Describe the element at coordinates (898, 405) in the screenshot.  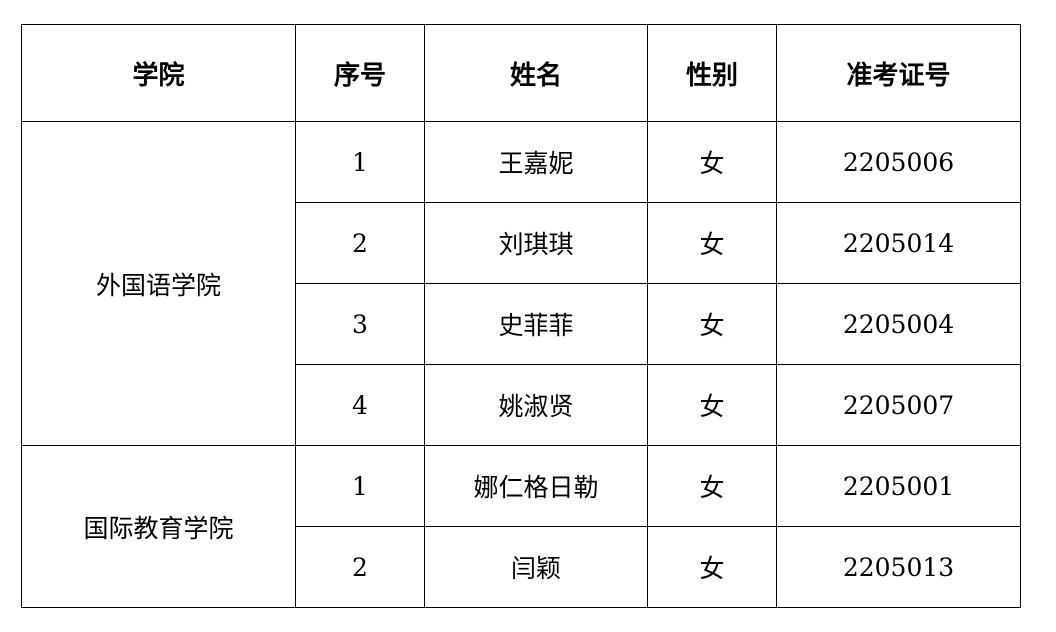
I see `exam-id-cell: 2205007` at that location.